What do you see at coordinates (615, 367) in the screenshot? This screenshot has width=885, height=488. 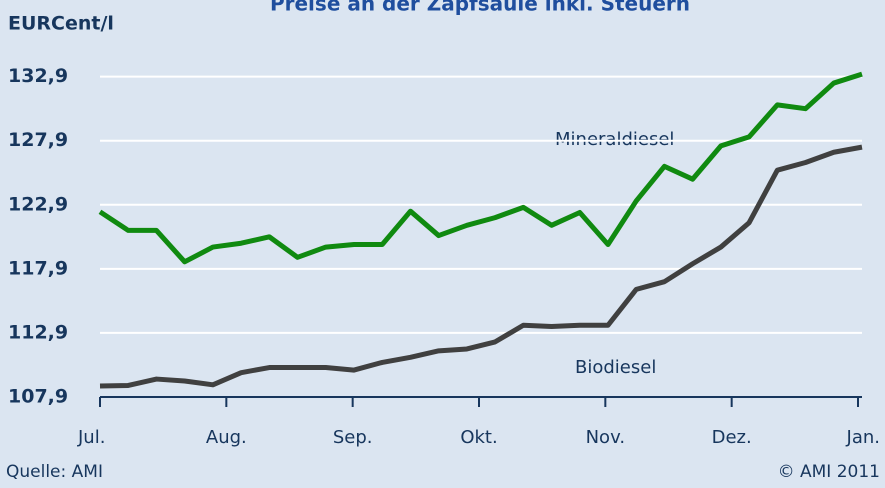 I see `series-label: Biodiesel` at bounding box center [615, 367].